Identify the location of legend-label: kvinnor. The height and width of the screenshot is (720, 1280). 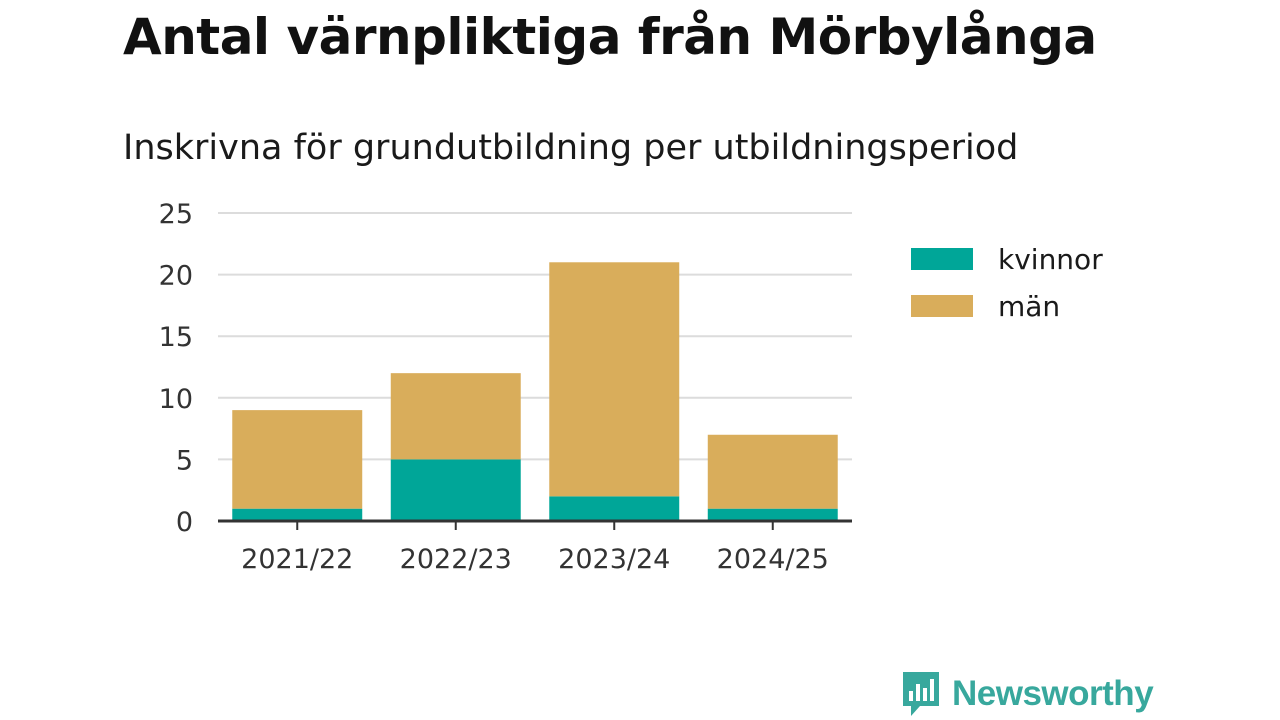
(1050, 259).